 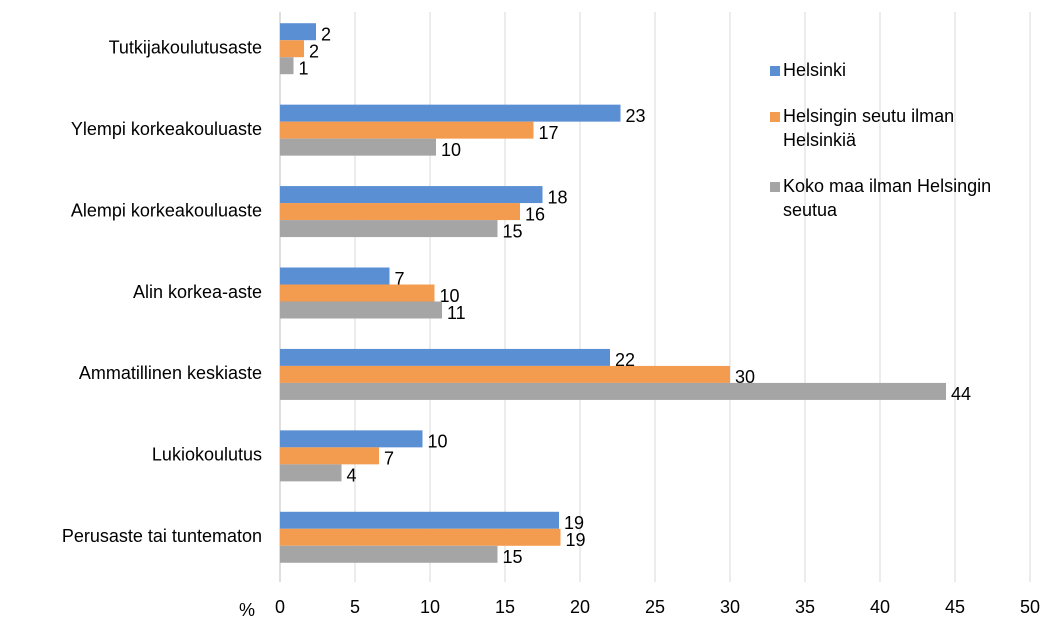 I want to click on category-label: Alin korkea-aste, so click(x=197, y=292).